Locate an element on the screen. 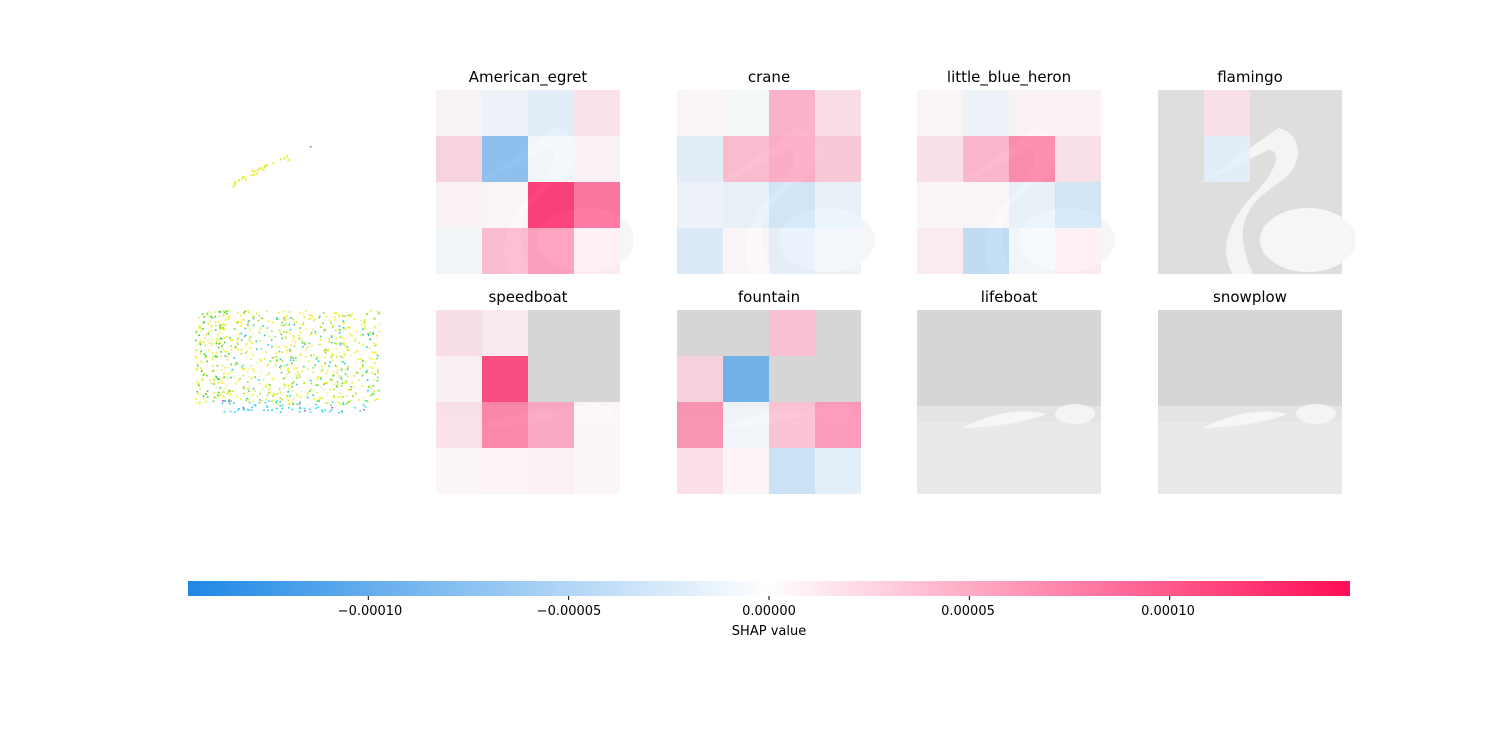  panel-title: American_egret is located at coordinates (528, 77).